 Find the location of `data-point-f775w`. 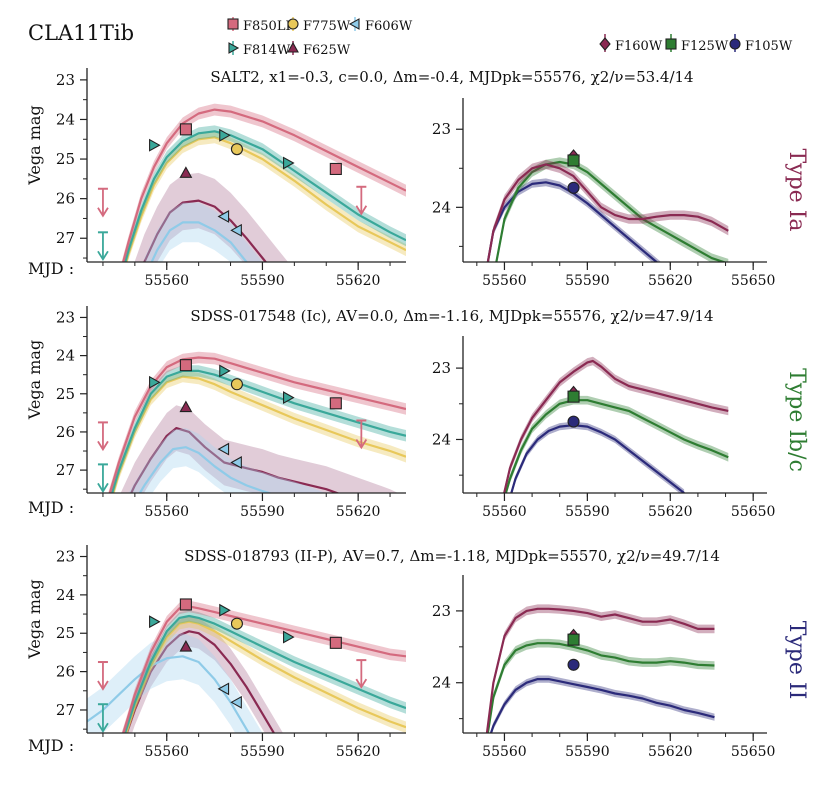

data-point-f775w is located at coordinates (236, 149).